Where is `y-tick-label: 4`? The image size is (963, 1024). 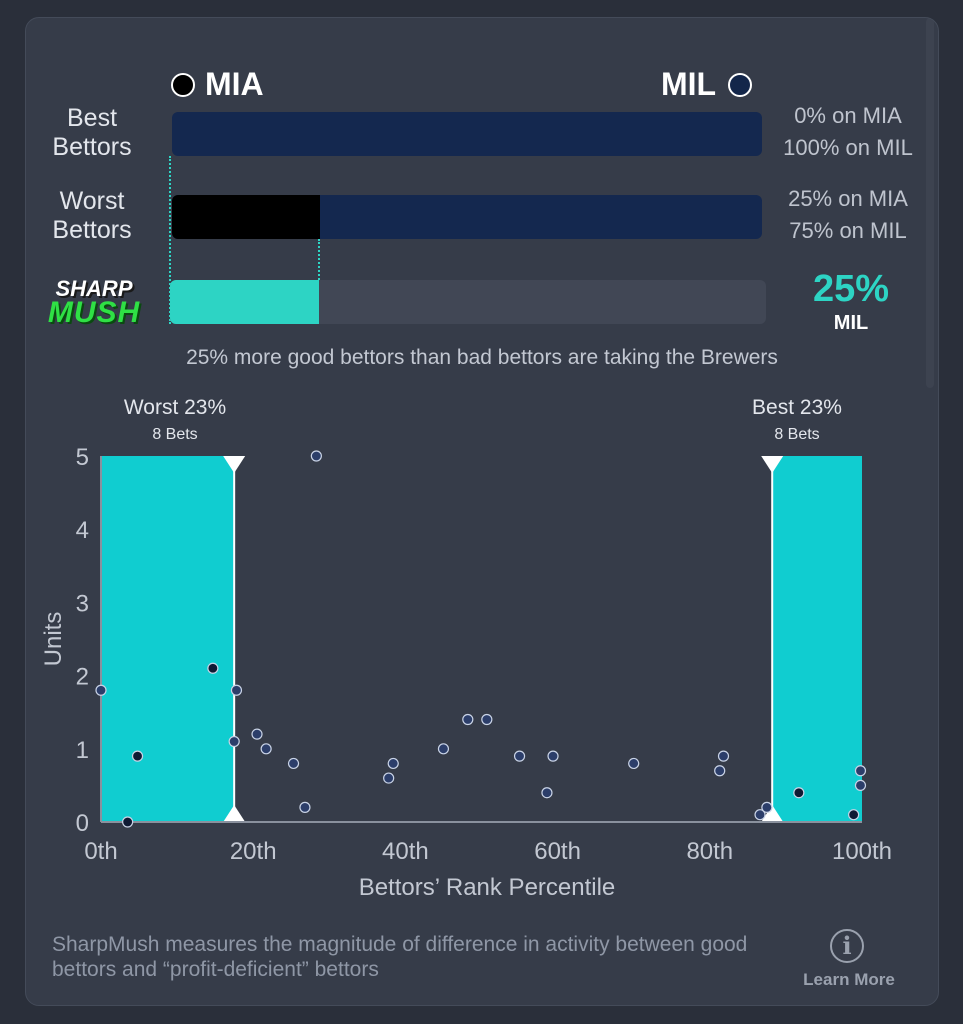 y-tick-label: 4 is located at coordinates (82, 530).